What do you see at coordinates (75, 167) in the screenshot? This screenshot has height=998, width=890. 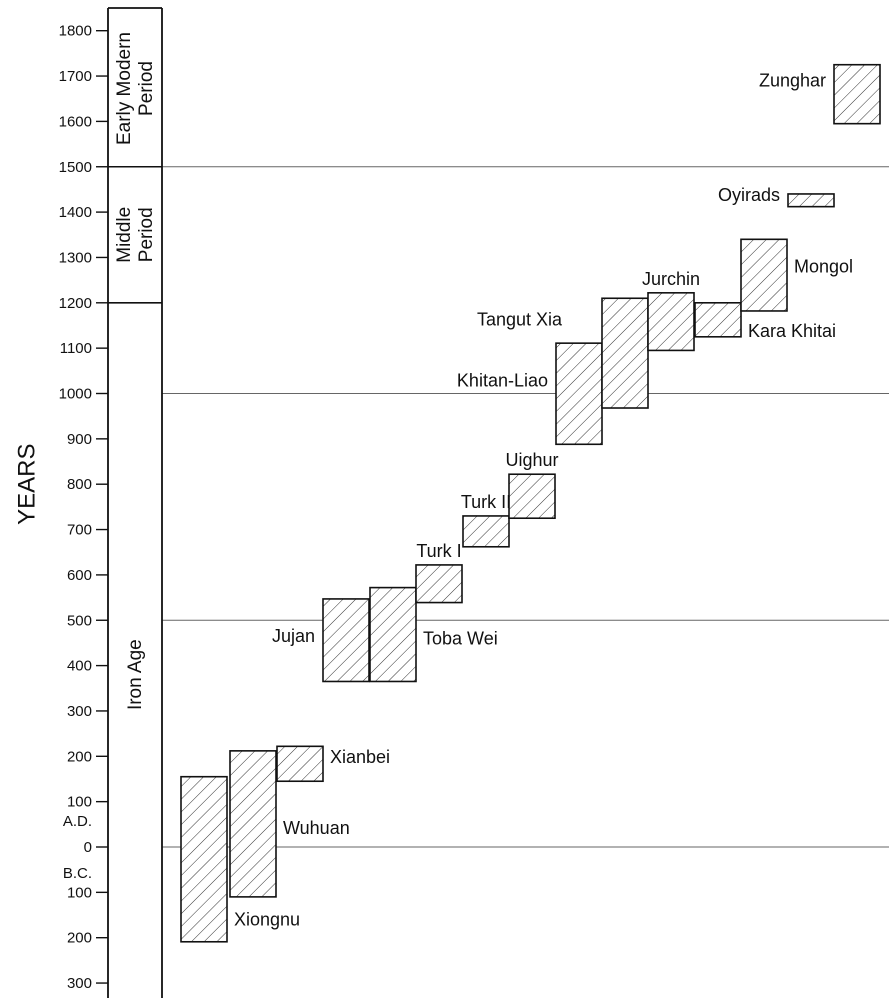 I see `y-tick-label: 1500` at bounding box center [75, 167].